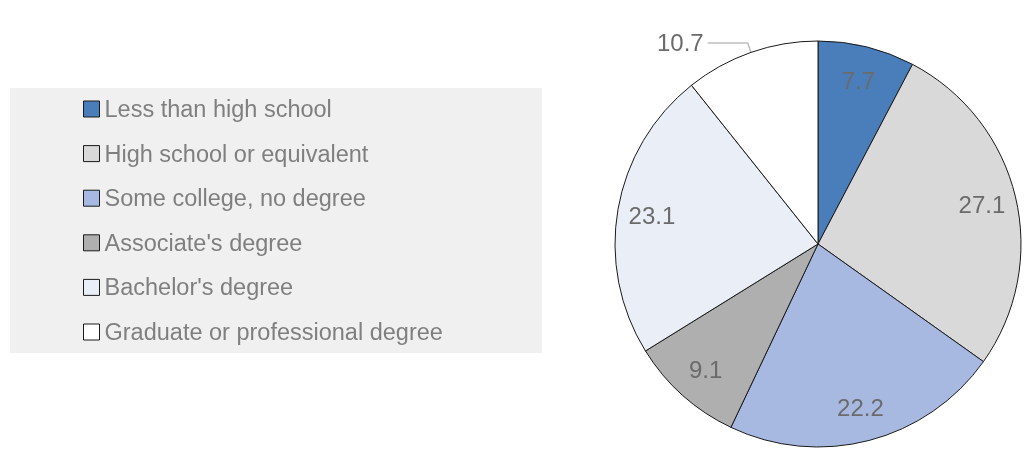 This screenshot has width=1024, height=452. What do you see at coordinates (860, 407) in the screenshot?
I see `data-label: 22.2` at bounding box center [860, 407].